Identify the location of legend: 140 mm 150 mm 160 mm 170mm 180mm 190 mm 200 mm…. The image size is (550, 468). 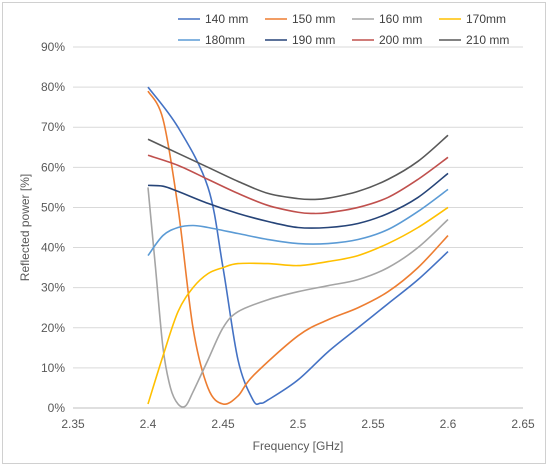
(343, 29).